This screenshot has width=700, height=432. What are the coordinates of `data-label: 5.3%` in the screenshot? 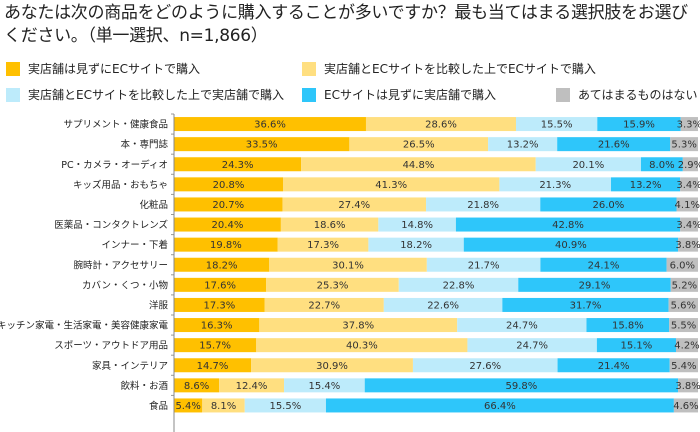 It's located at (683, 145).